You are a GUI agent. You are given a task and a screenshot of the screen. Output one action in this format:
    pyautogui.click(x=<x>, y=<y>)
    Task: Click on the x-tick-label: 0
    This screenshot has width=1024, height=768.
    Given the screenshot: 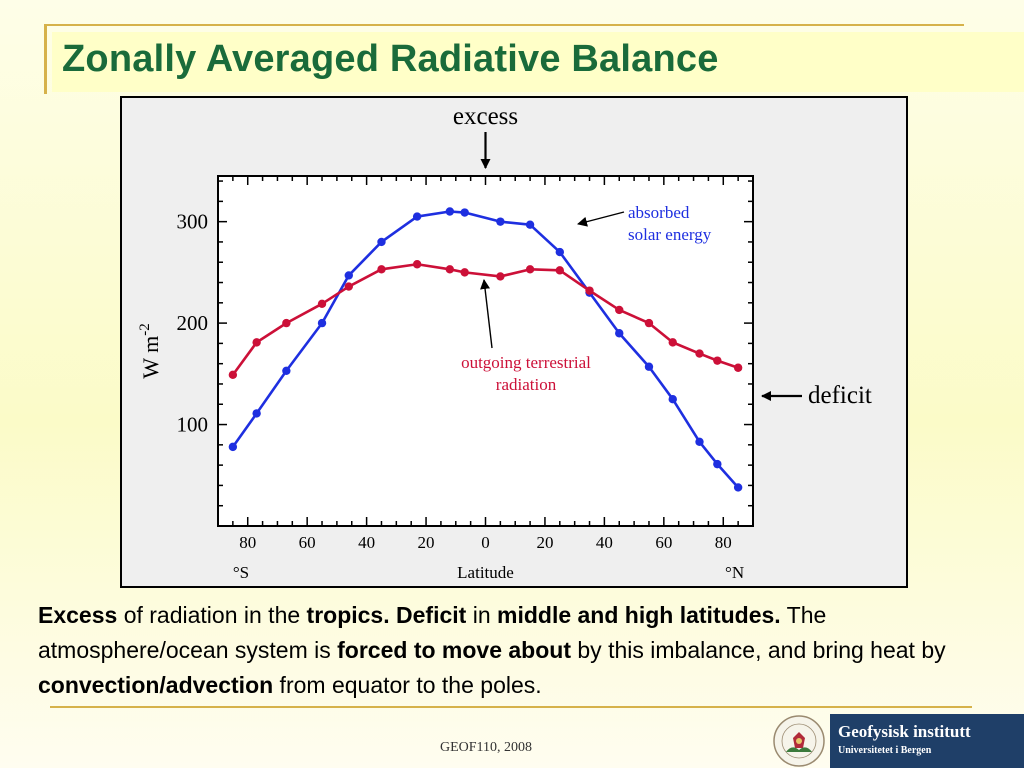 What is the action you would take?
    pyautogui.click(x=485, y=542)
    